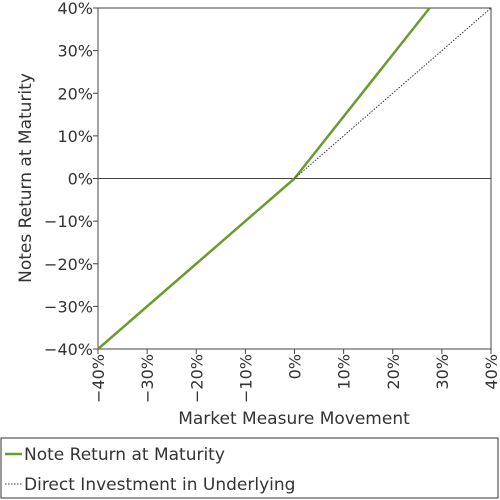  What do you see at coordinates (75, 136) in the screenshot?
I see `y-tick-label: 10%` at bounding box center [75, 136].